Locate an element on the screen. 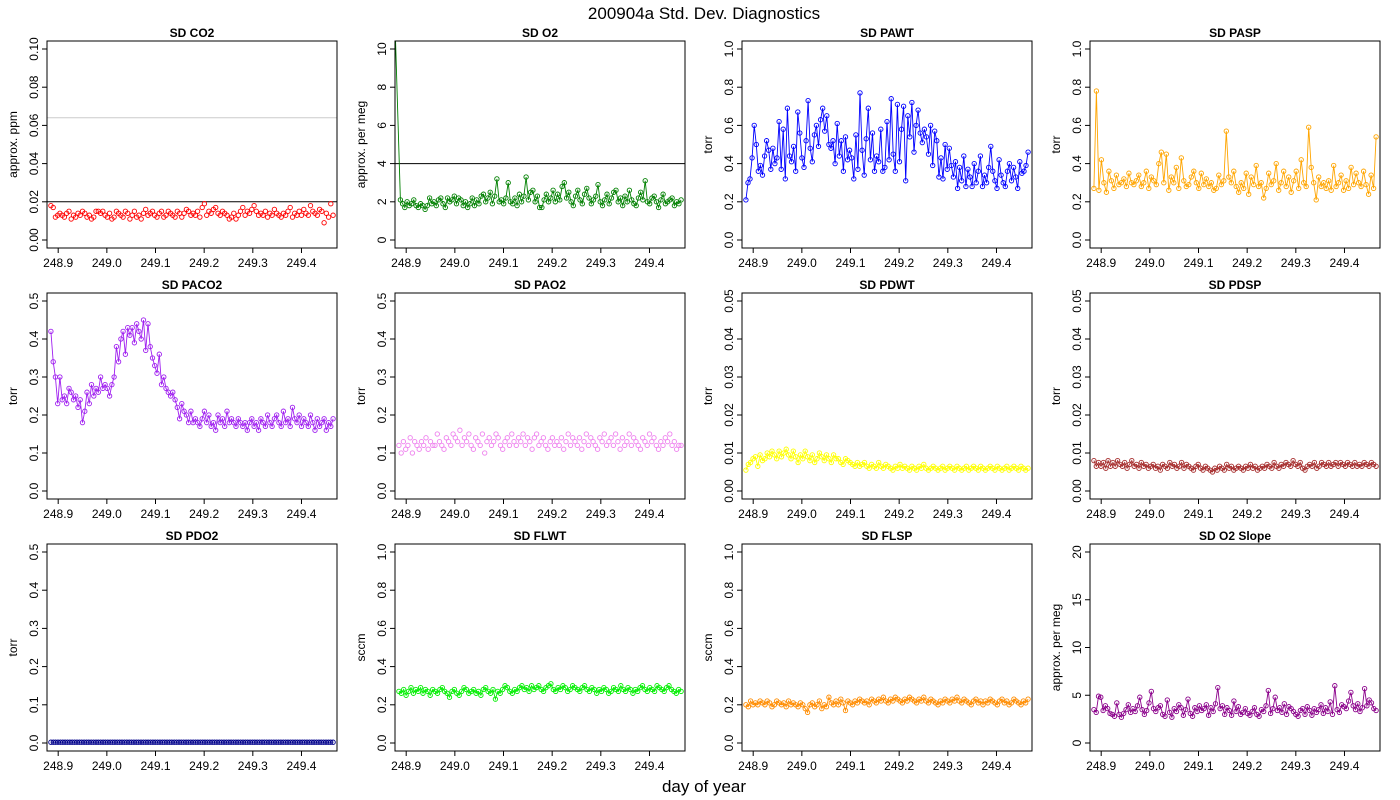 Image resolution: width=1400 pixels, height=800 pixels. x-tick-label: 249.3 is located at coordinates (1296, 514).